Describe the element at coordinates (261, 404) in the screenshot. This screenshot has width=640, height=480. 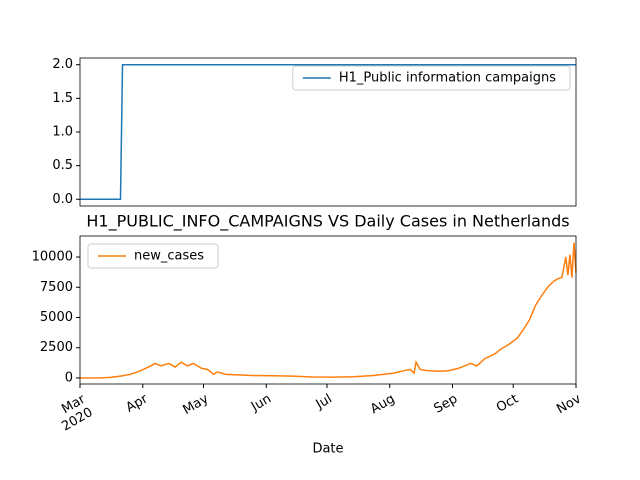
I see `x-tick-label: Jun` at that location.